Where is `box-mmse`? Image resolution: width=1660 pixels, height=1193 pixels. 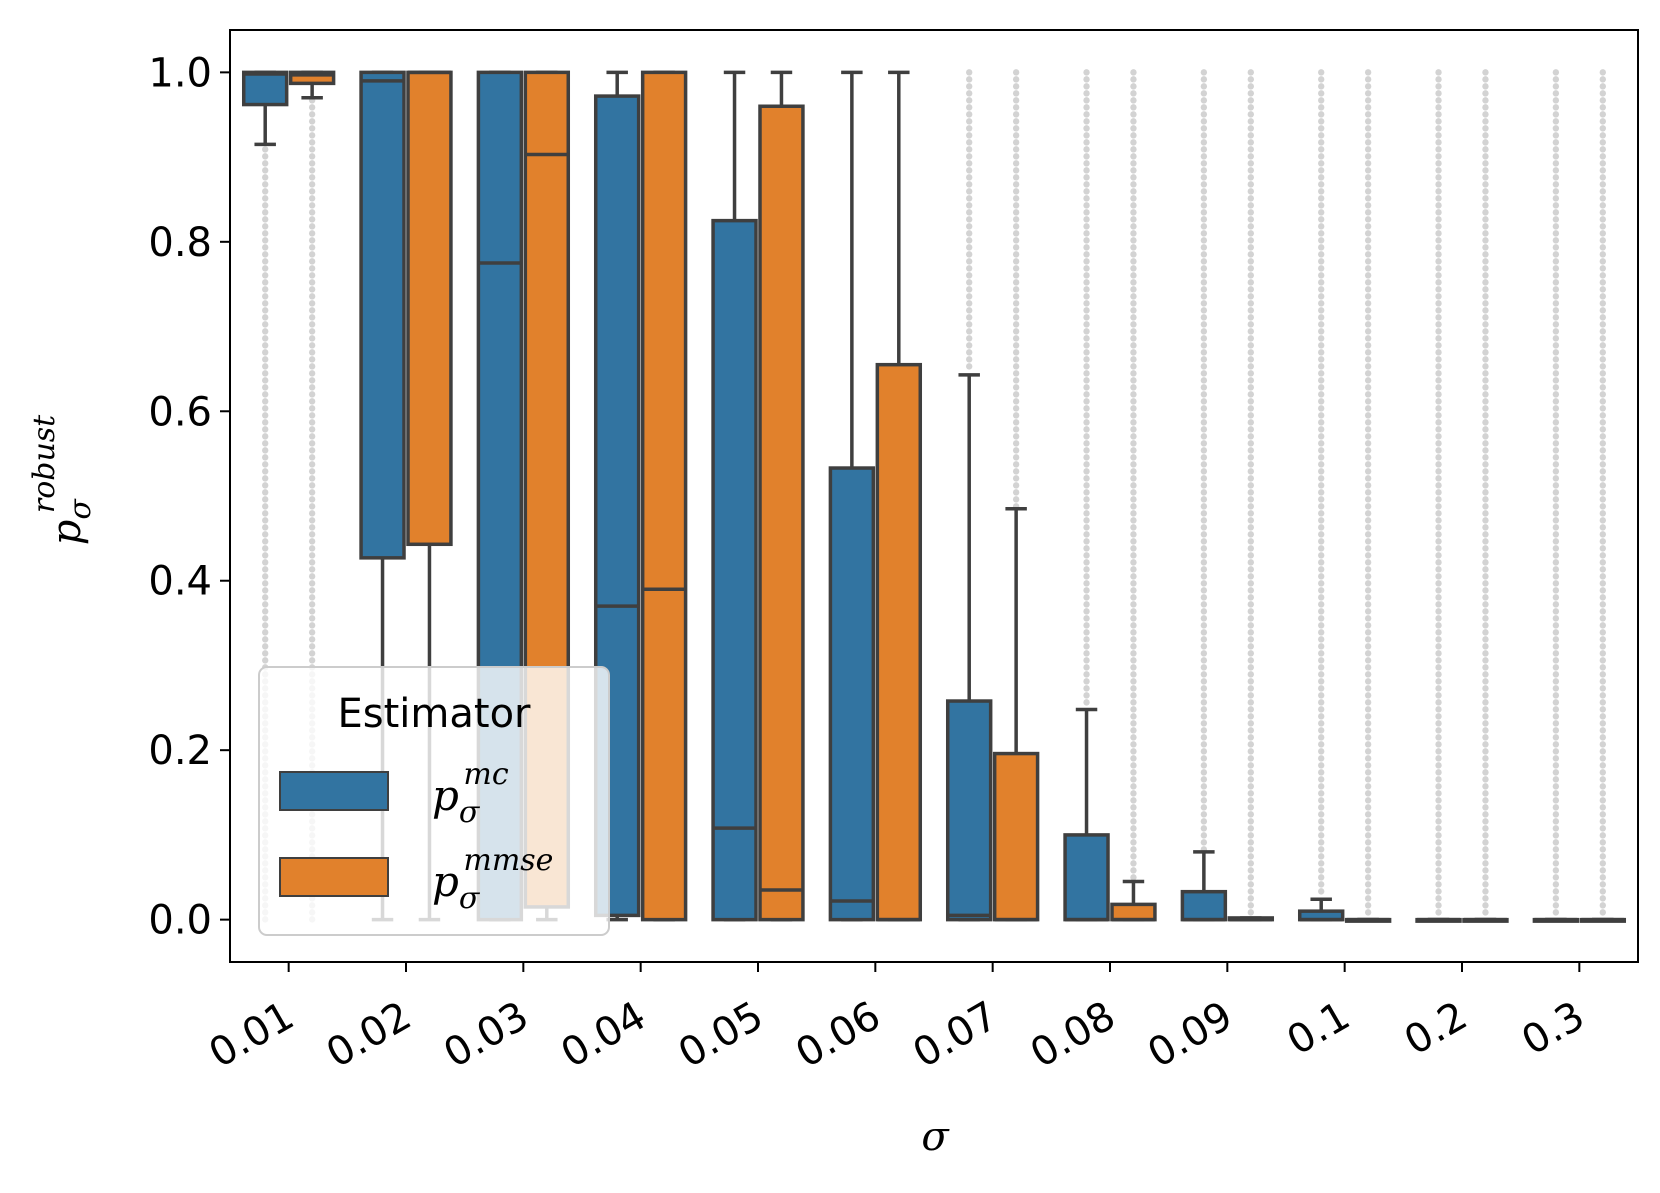 box-mmse is located at coordinates (312, 78).